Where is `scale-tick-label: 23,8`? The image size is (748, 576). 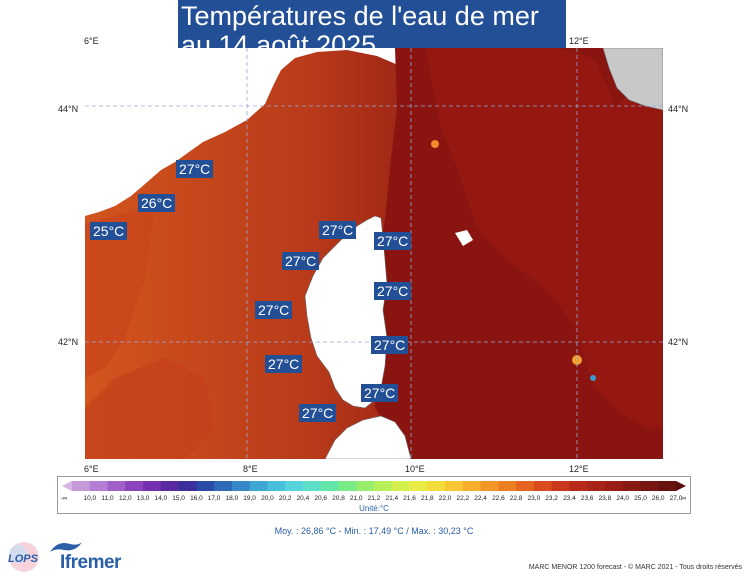
scale-tick-label: 23,8 is located at coordinates (605, 498).